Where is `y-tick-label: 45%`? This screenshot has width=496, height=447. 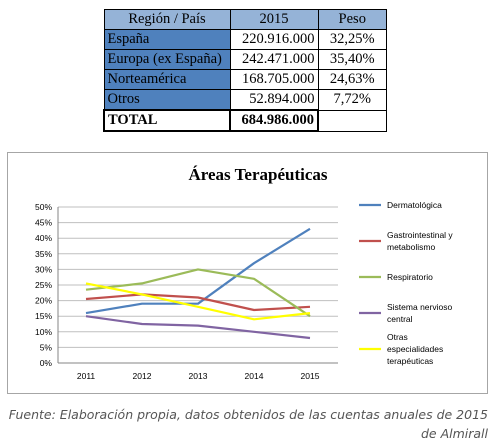 y-tick-label: 45% is located at coordinates (43, 223).